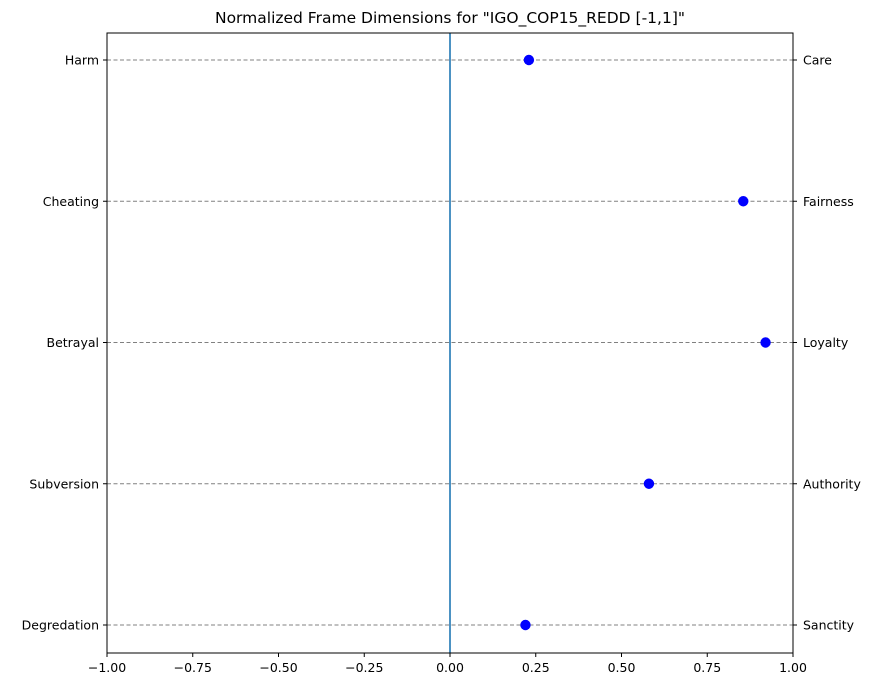 Image resolution: width=877 pixels, height=687 pixels. I want to click on right-tick-label: Care, so click(817, 60).